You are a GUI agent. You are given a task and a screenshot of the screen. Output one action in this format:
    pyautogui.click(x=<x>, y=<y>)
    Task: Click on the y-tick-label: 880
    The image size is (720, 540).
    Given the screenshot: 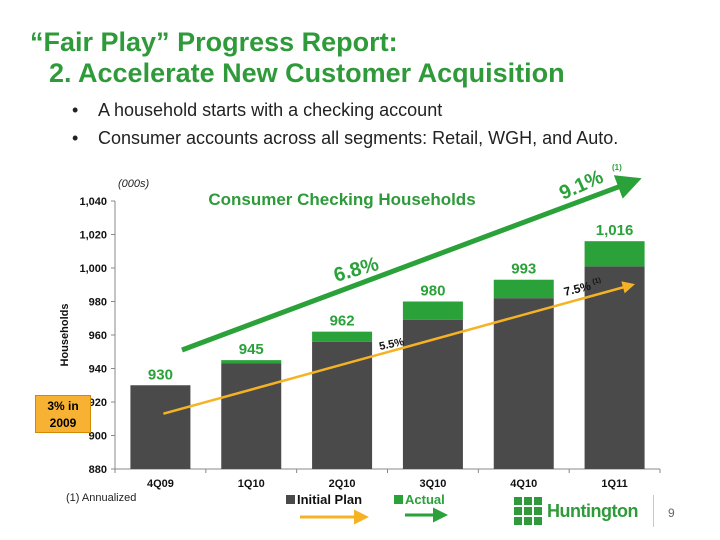 What is the action you would take?
    pyautogui.click(x=98, y=470)
    